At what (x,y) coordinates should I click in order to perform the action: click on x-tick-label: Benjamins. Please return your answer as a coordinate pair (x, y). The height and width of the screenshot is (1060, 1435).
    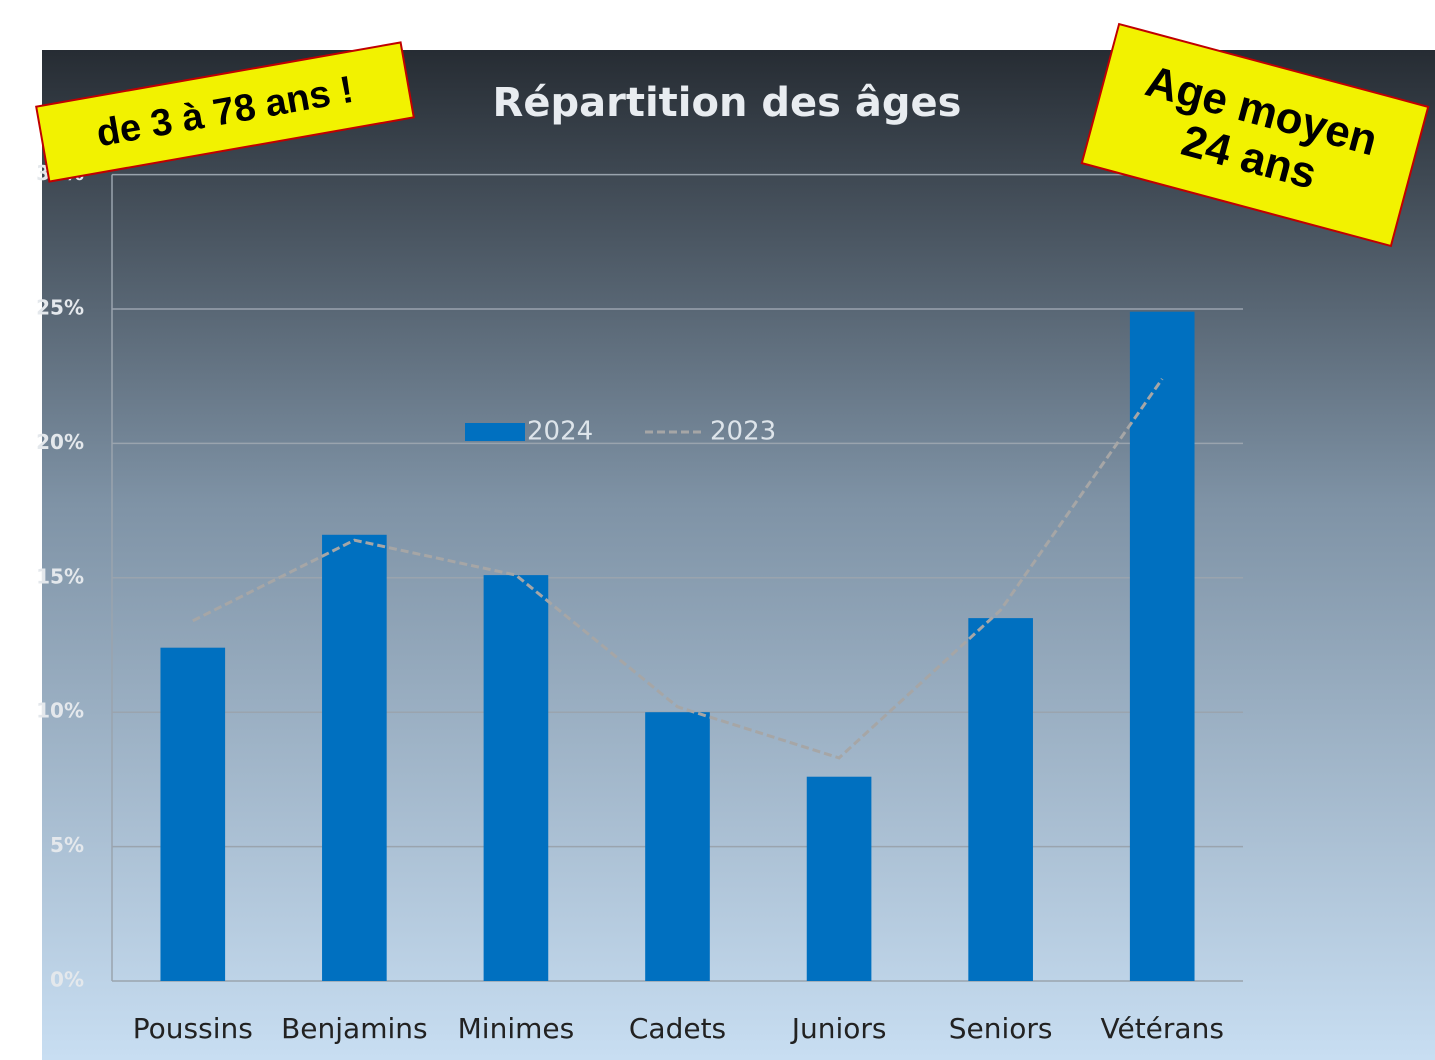
    Looking at the image, I should click on (354, 1028).